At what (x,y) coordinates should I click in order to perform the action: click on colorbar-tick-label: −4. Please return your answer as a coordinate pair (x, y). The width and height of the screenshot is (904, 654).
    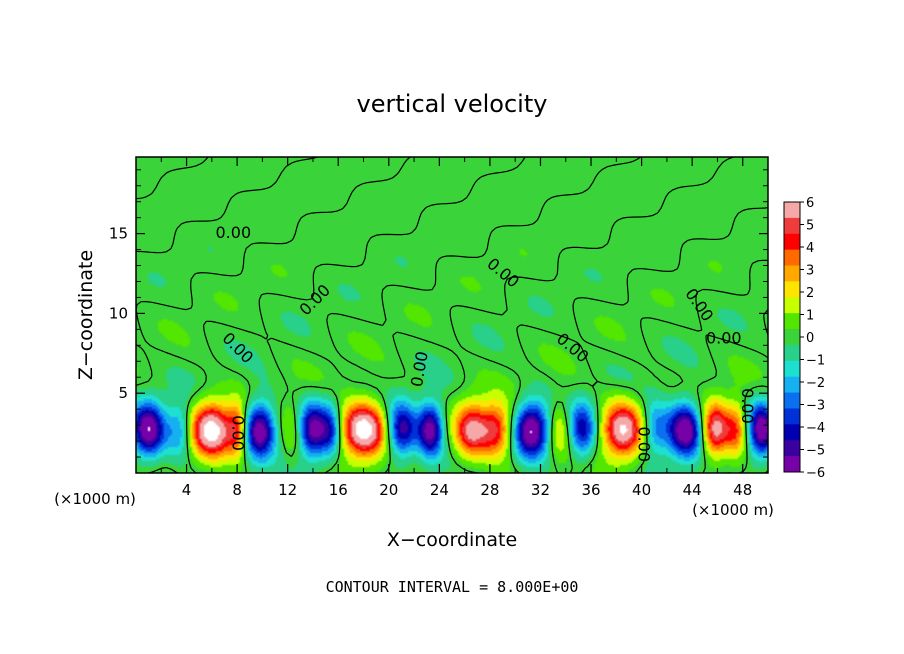
    Looking at the image, I should click on (815, 428).